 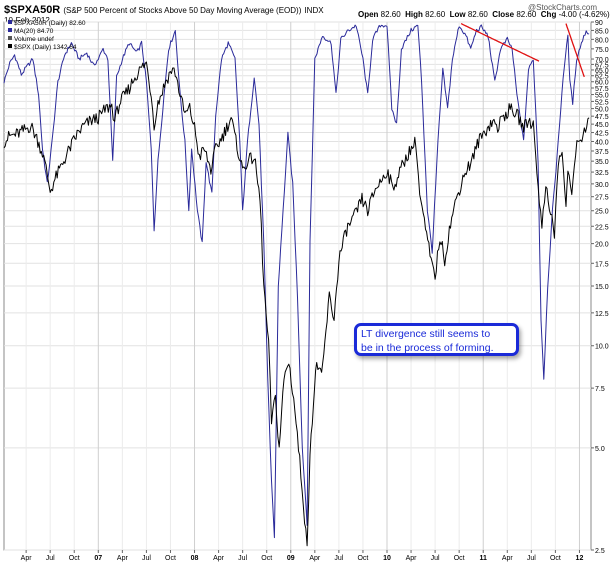 I want to click on watermark: @StockCharts.com, so click(x=563, y=7).